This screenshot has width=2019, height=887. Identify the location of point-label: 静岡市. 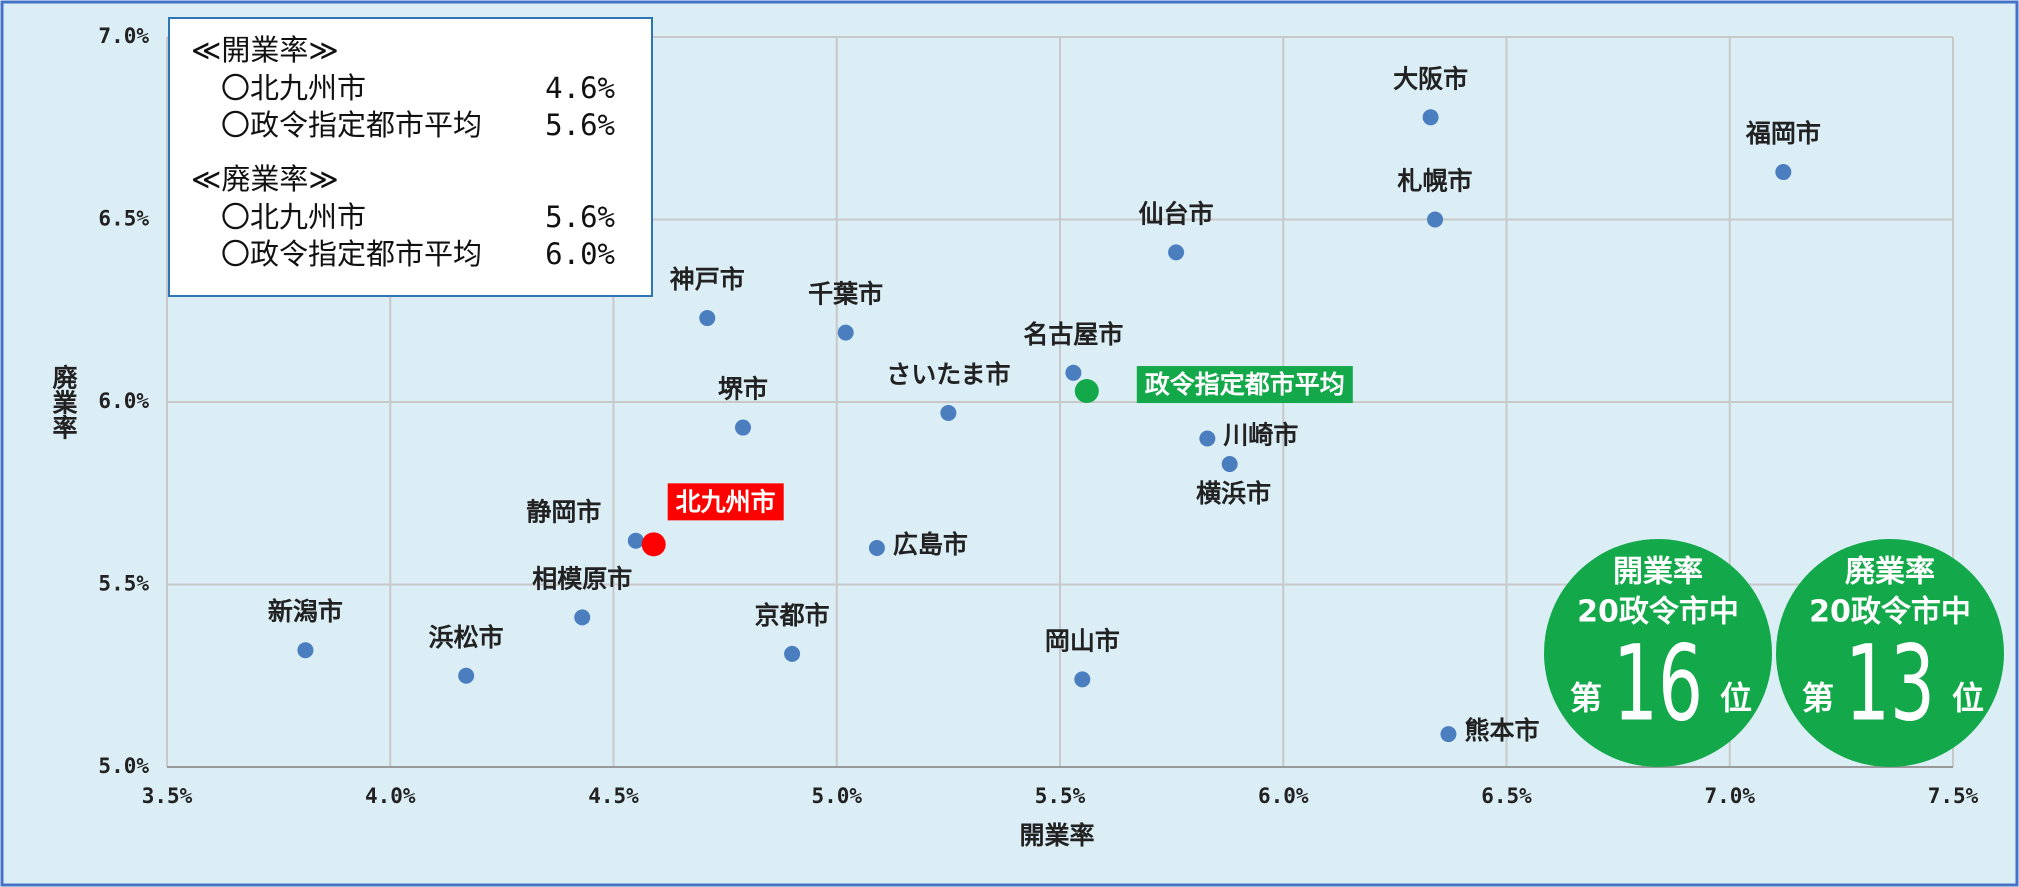
(563, 512).